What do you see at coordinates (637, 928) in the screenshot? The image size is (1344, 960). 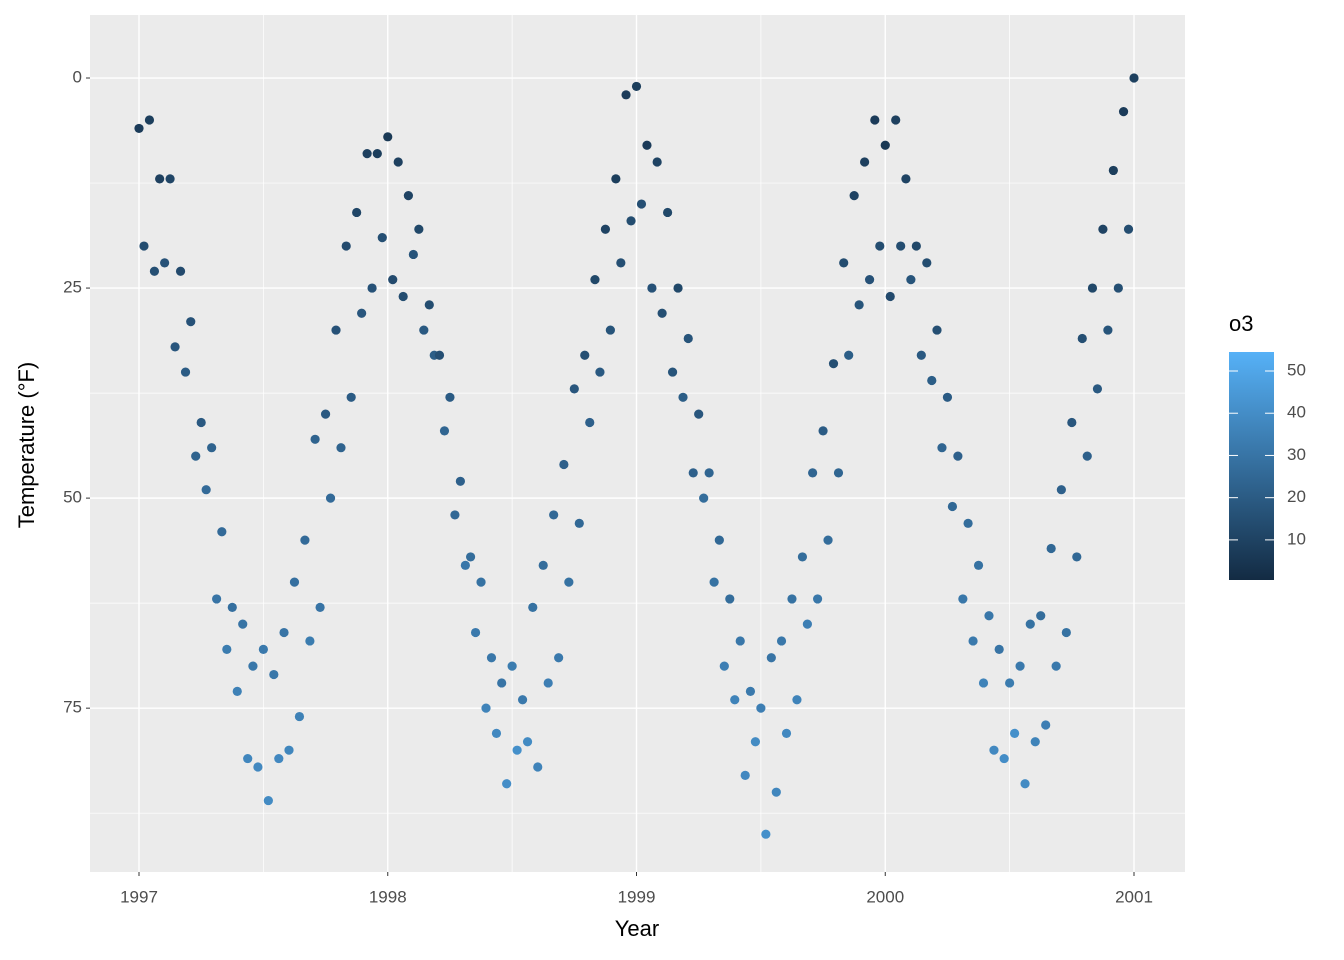 I see `x-axis-title: Year` at bounding box center [637, 928].